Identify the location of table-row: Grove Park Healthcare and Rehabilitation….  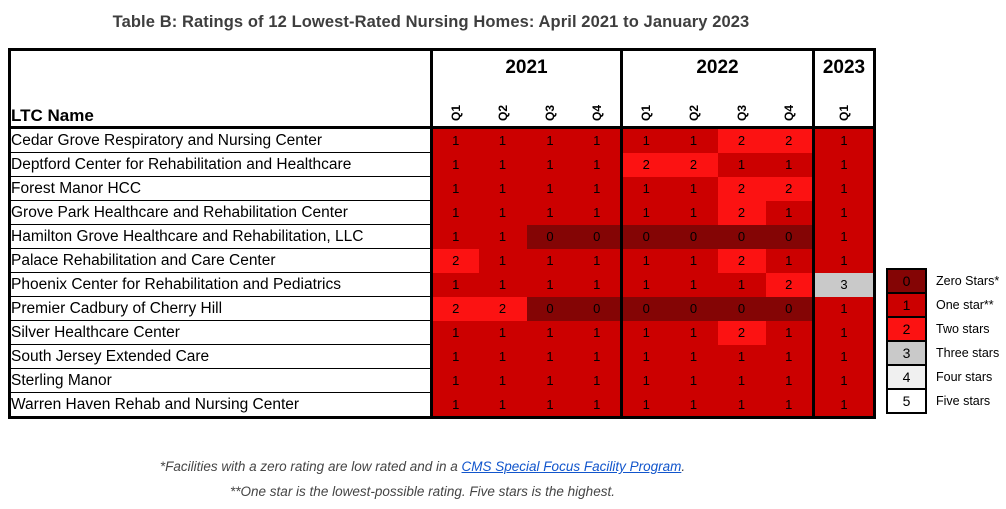
(442, 212).